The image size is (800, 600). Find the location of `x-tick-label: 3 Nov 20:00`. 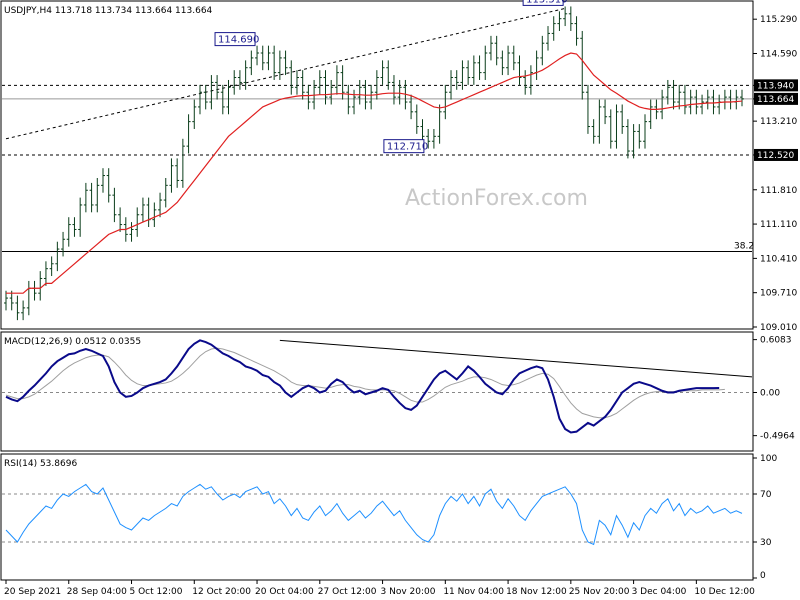

x-tick-label: 3 Nov 20:00 is located at coordinates (408, 592).